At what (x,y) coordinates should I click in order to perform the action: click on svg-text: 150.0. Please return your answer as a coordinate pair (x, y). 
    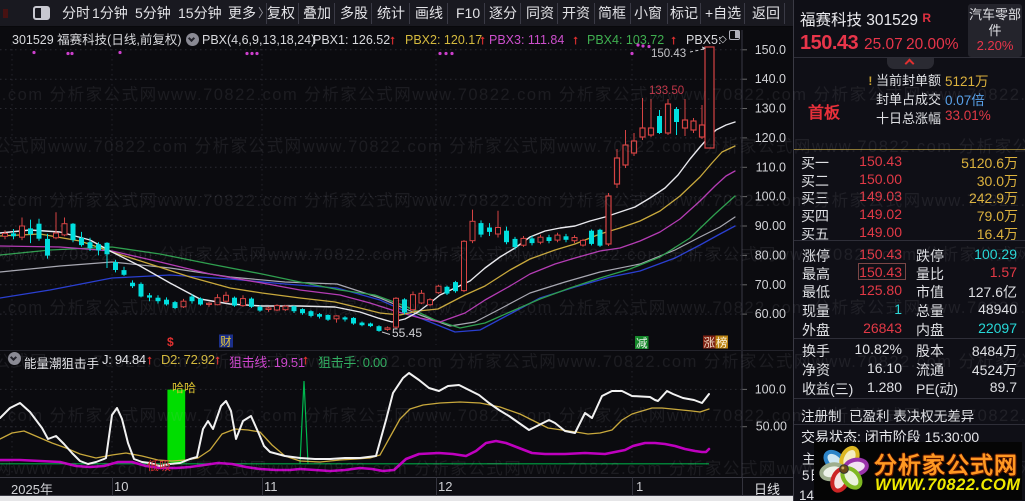
    Looking at the image, I should click on (770, 50).